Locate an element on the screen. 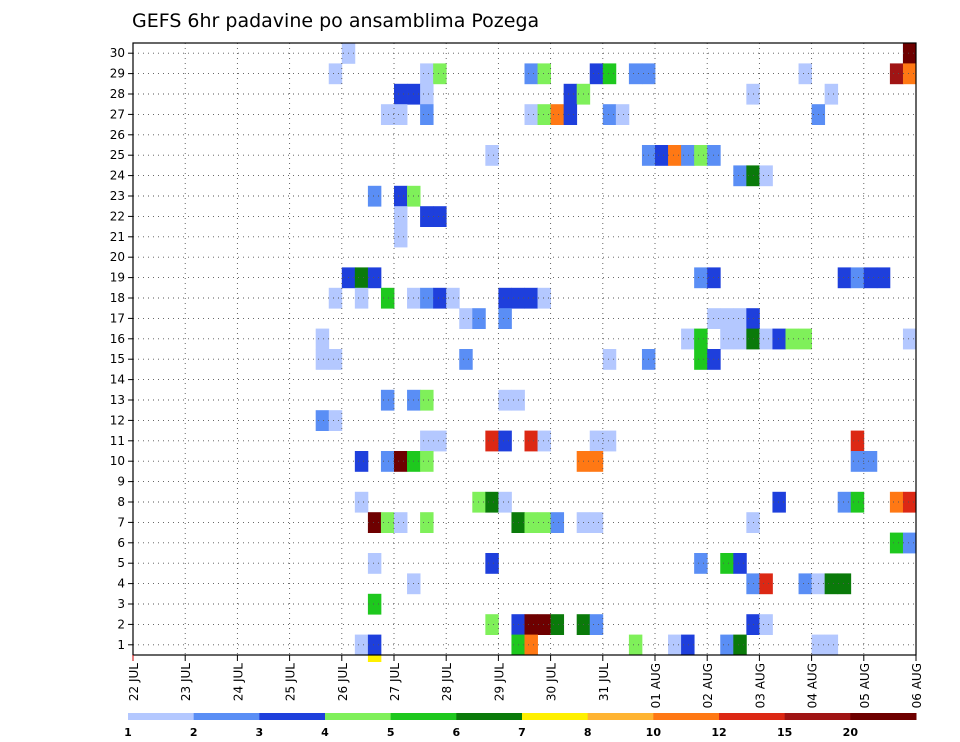 The width and height of the screenshot is (960, 742). y-tick-label: 29 is located at coordinates (117, 74).